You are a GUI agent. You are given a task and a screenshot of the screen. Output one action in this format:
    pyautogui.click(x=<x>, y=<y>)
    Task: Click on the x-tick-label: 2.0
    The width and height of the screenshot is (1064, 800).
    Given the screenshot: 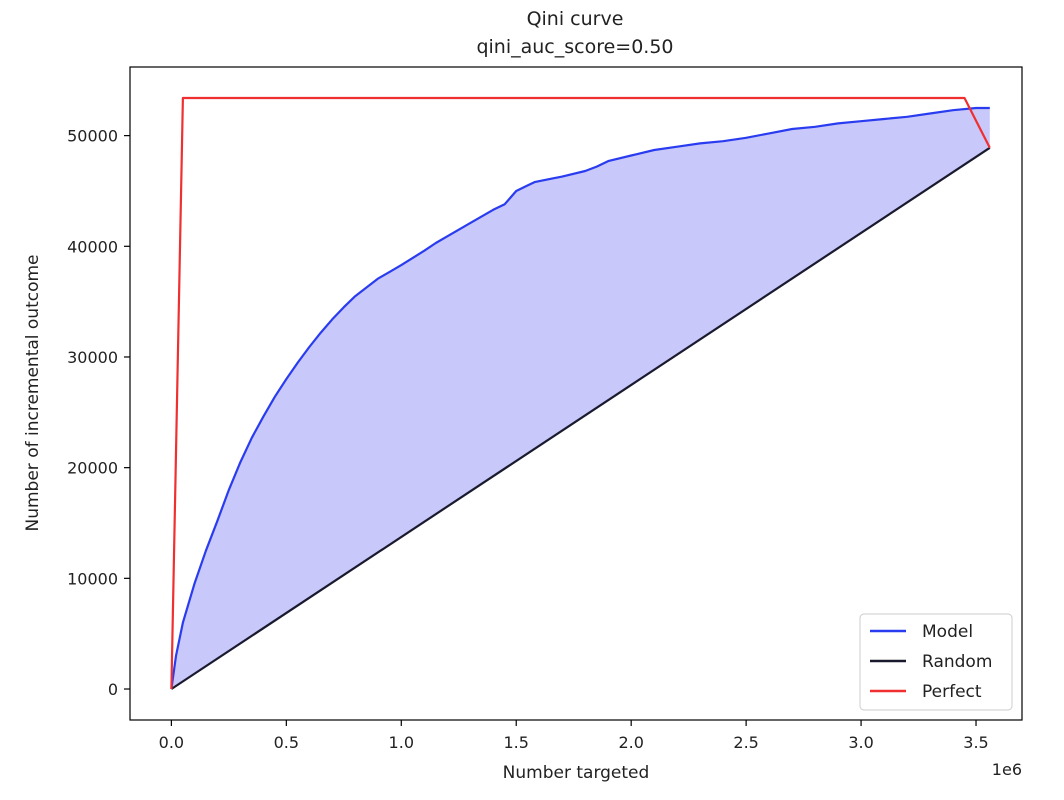 What is the action you would take?
    pyautogui.click(x=630, y=742)
    